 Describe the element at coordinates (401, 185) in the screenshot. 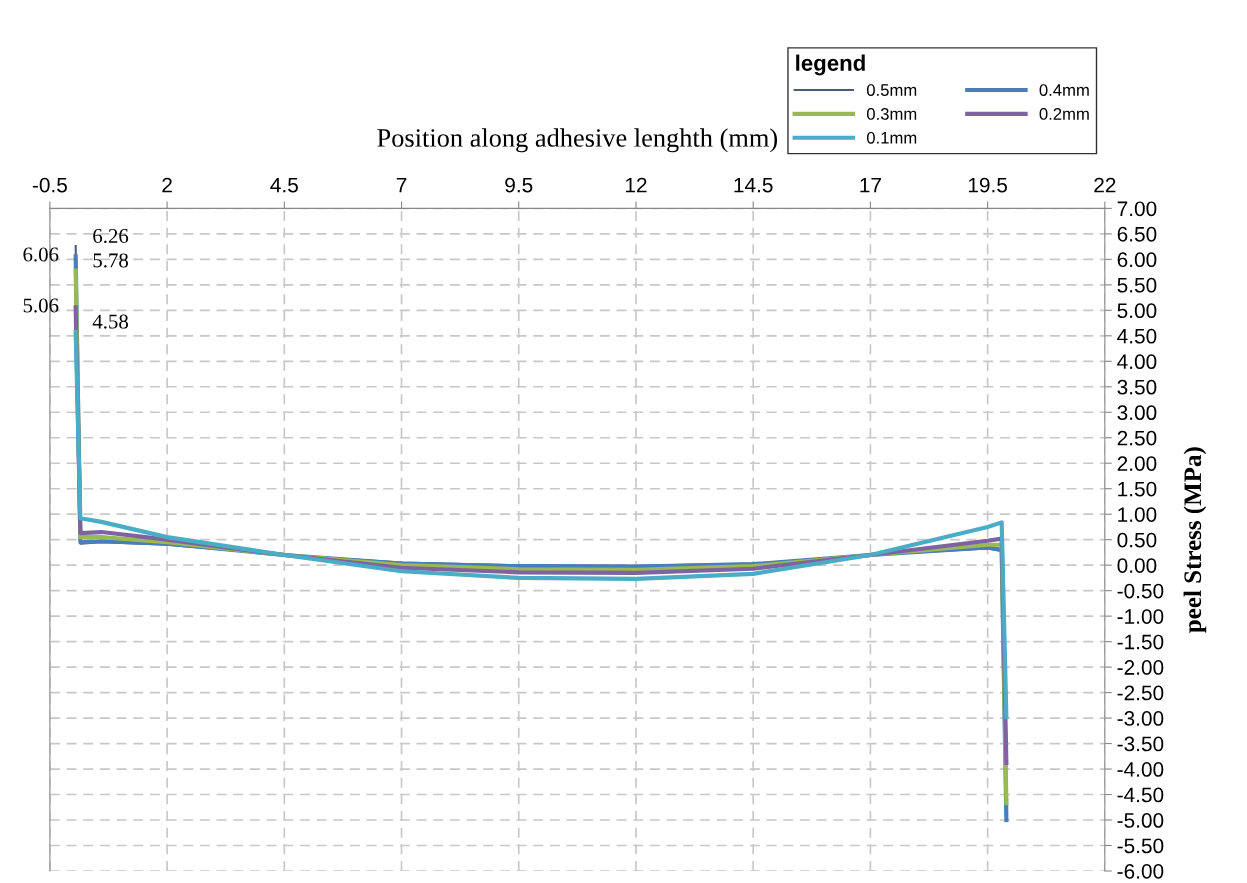

I see `x-tick-label: 7` at that location.